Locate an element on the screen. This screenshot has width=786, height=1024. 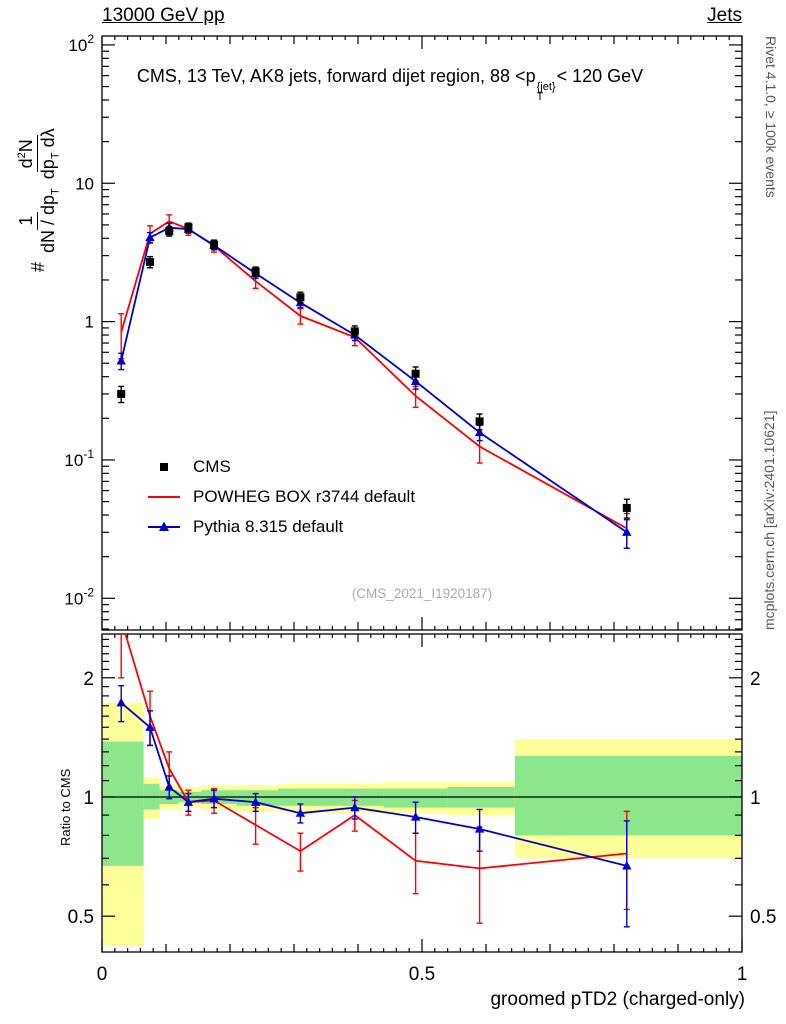
x-axis-label: groomed pTD2 (charged-only) is located at coordinates (617, 999).